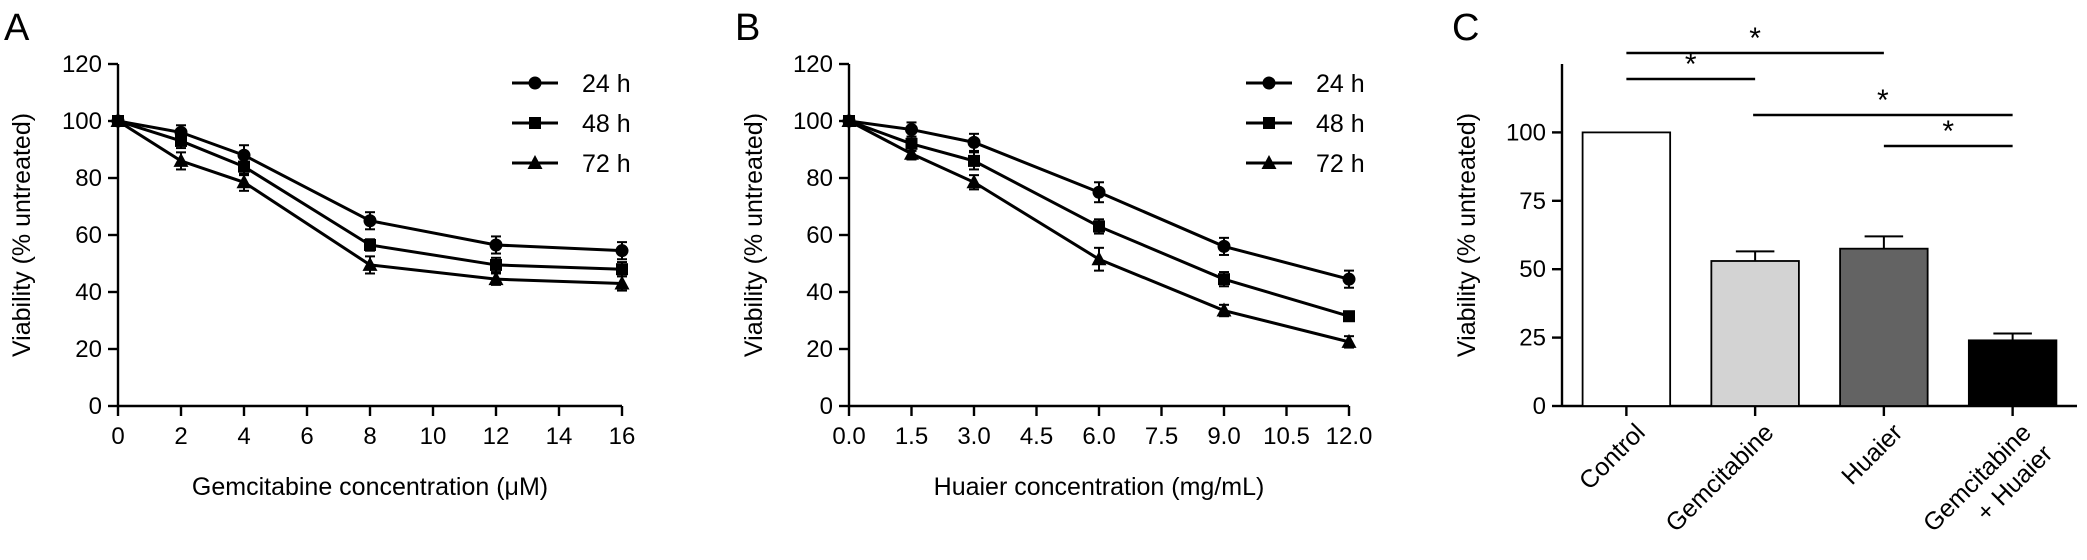  I want to click on x-tick-label: 0, so click(117, 436).